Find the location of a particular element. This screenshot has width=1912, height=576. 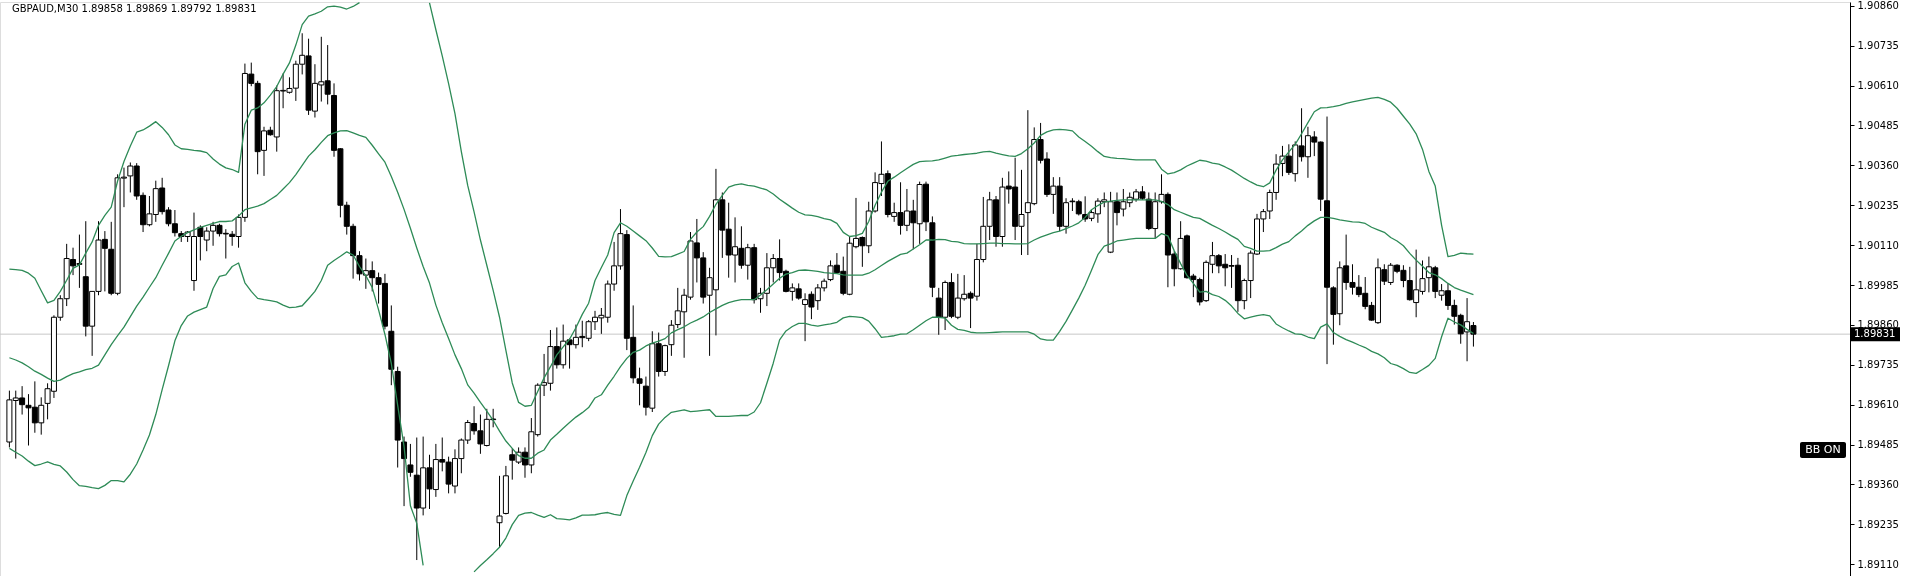

y-tick-label: 1.89735 is located at coordinates (1878, 365).